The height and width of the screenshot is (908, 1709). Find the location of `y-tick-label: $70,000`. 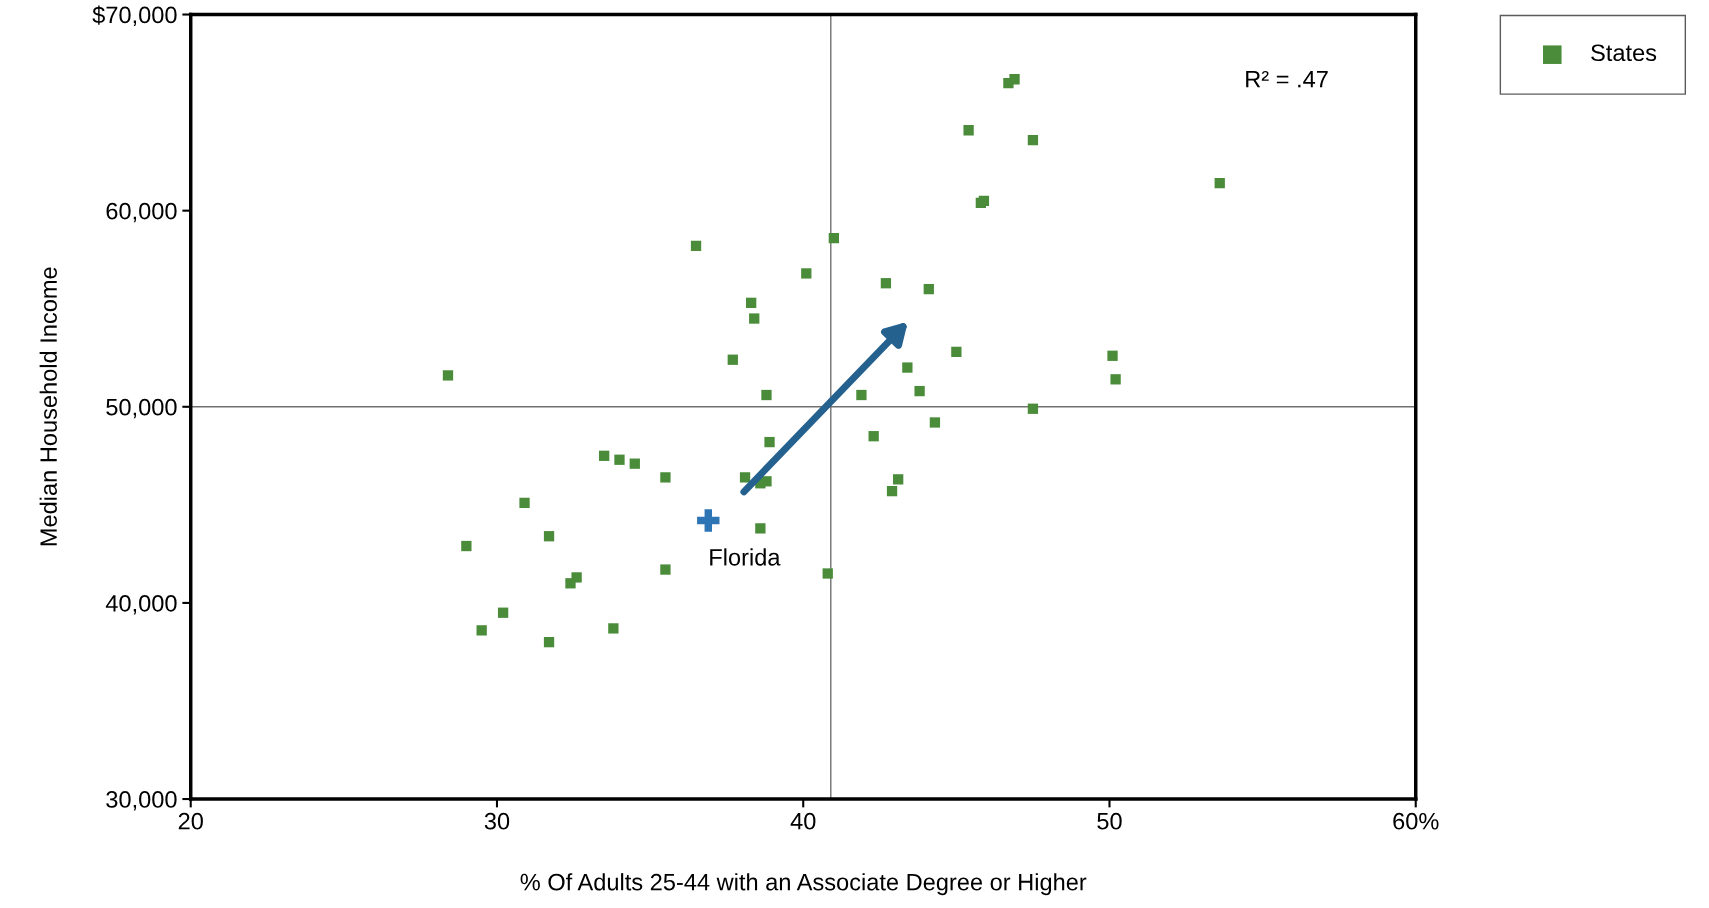

y-tick-label: $70,000 is located at coordinates (134, 16).